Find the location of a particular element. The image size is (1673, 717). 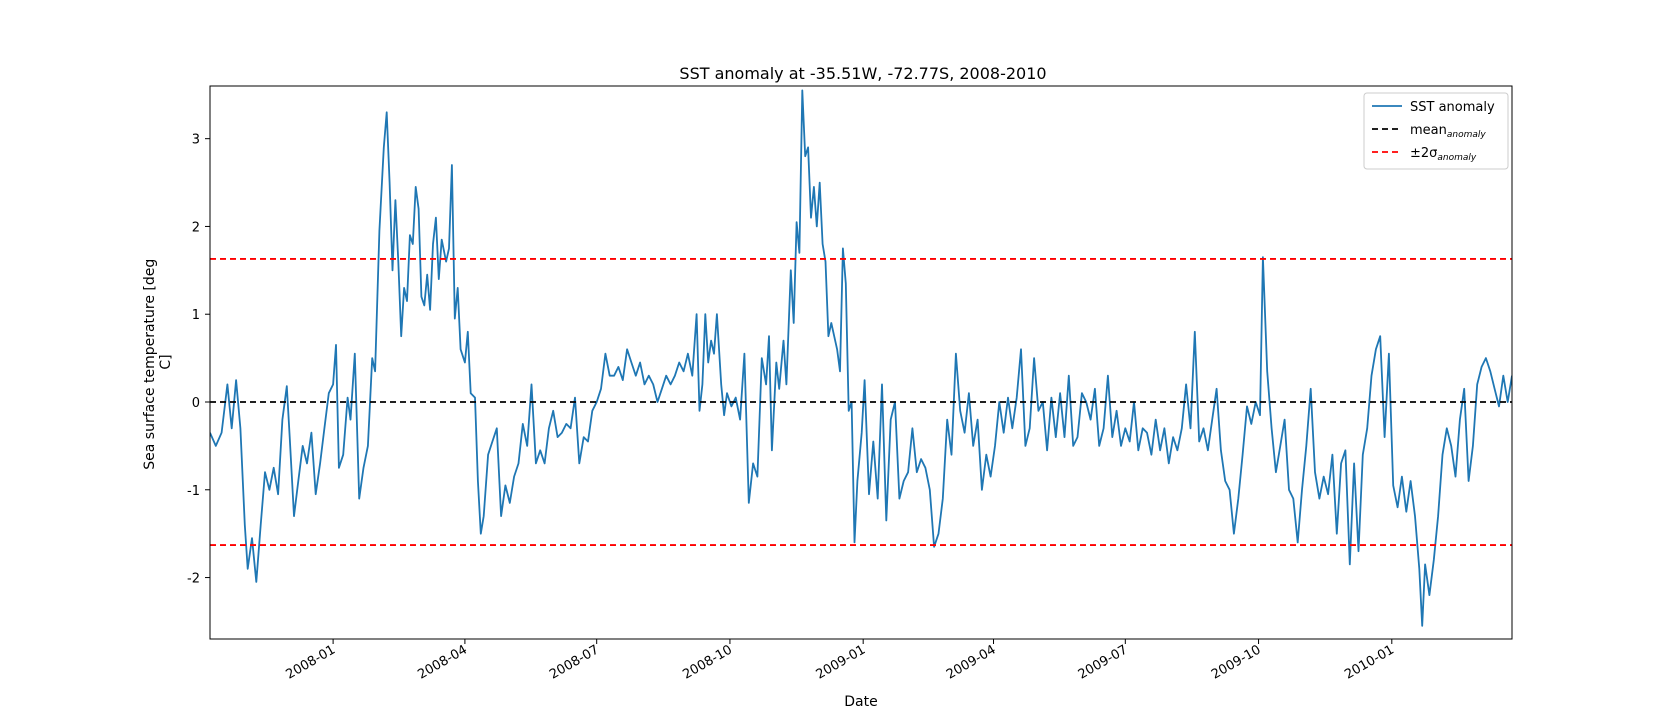

y-tick-label: 2 is located at coordinates (196, 227).